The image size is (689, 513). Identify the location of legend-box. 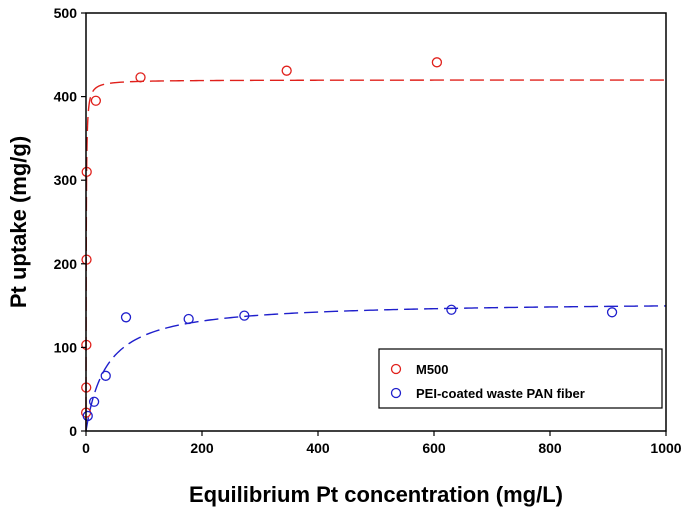
(520, 378).